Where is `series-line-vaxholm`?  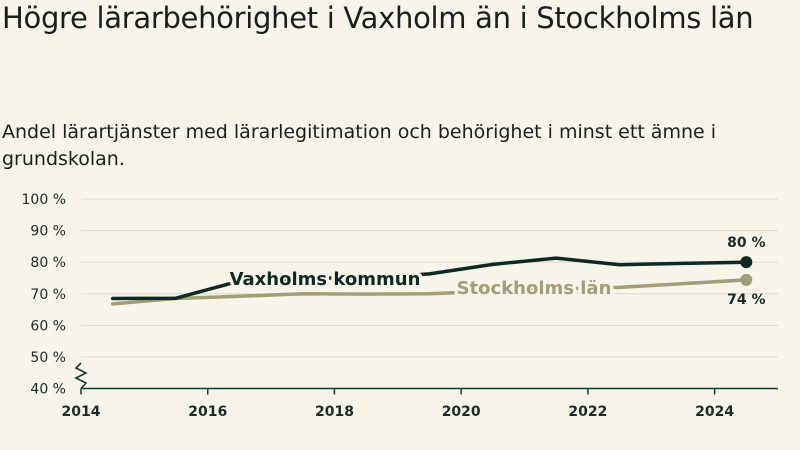 series-line-vaxholm is located at coordinates (429, 278).